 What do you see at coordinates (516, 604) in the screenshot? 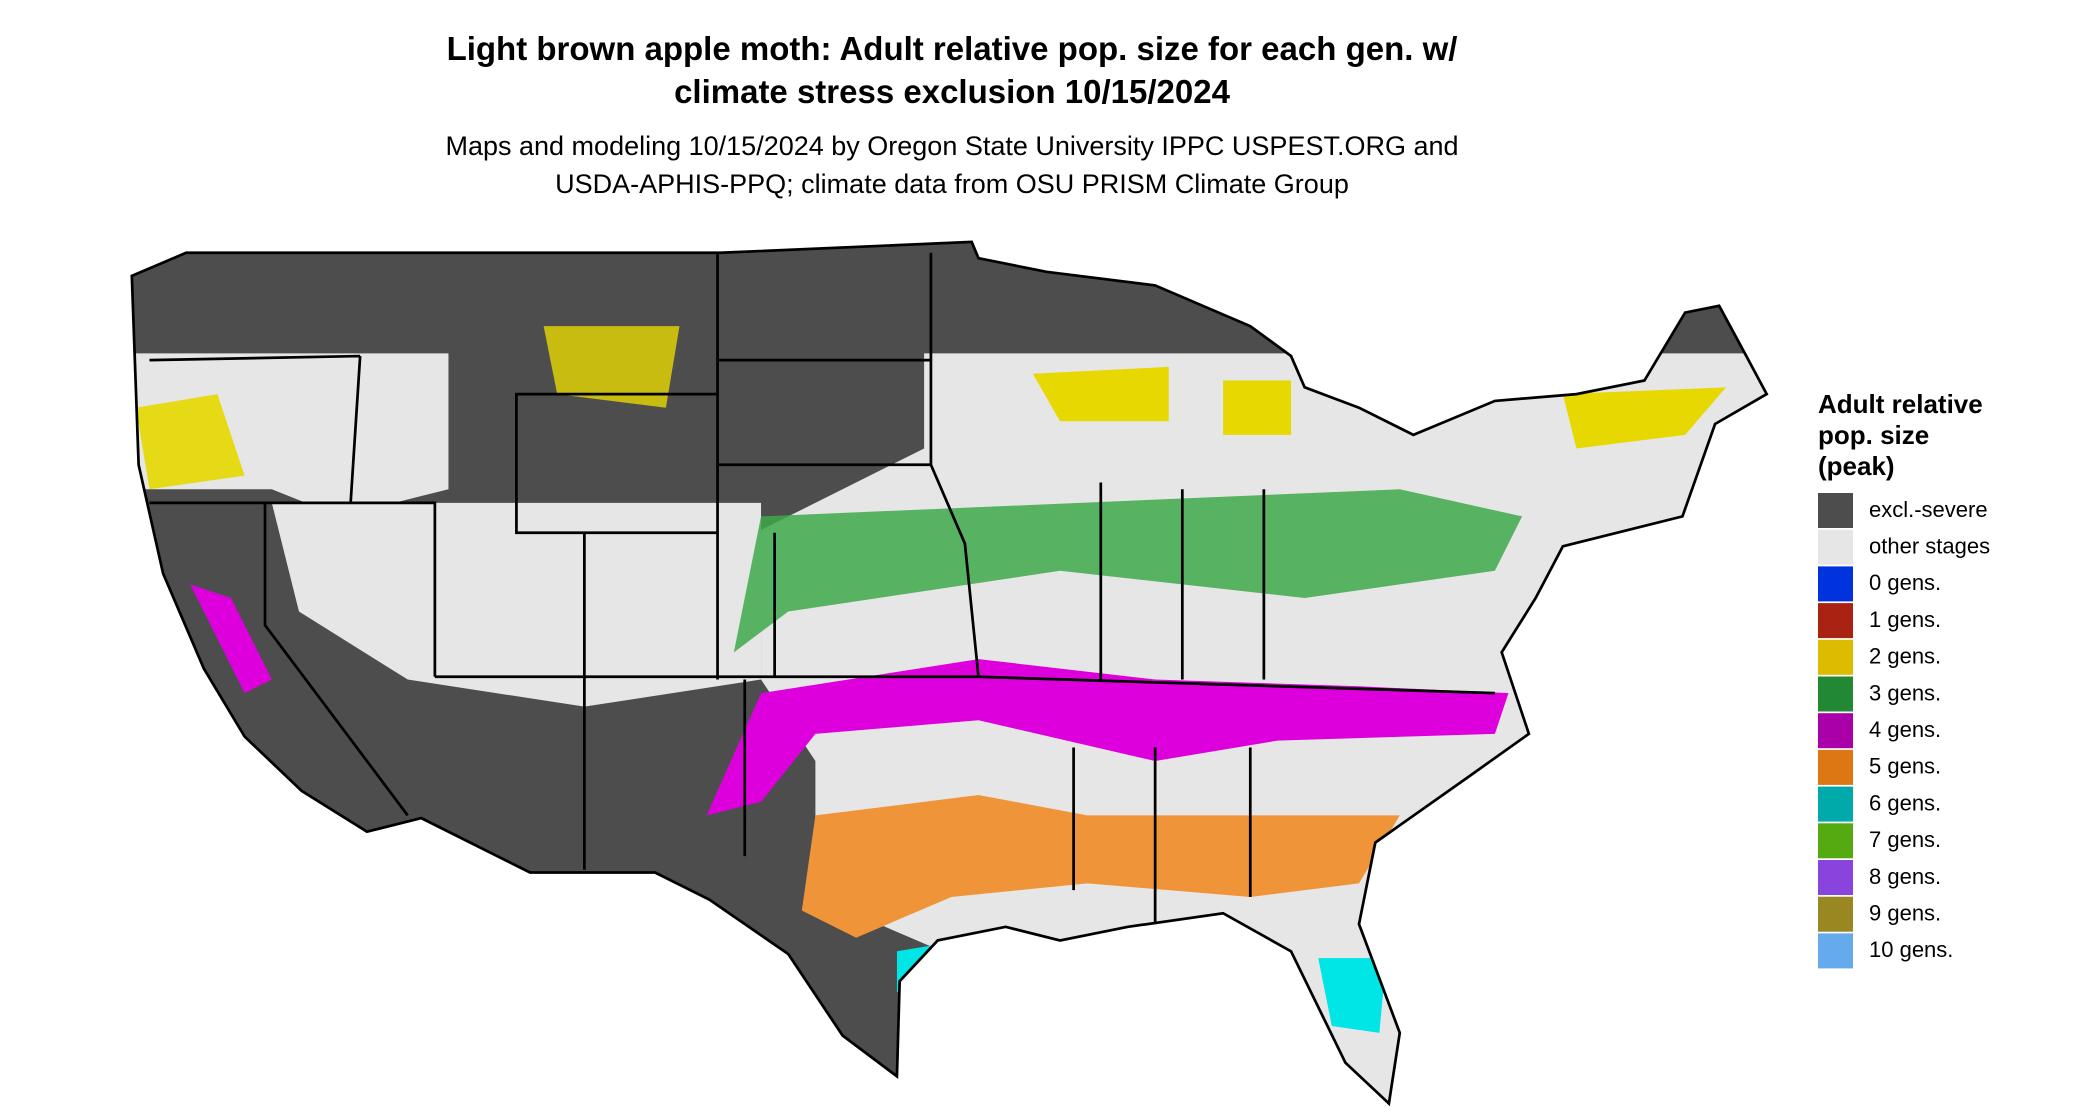
I see `other-stages-area` at bounding box center [516, 604].